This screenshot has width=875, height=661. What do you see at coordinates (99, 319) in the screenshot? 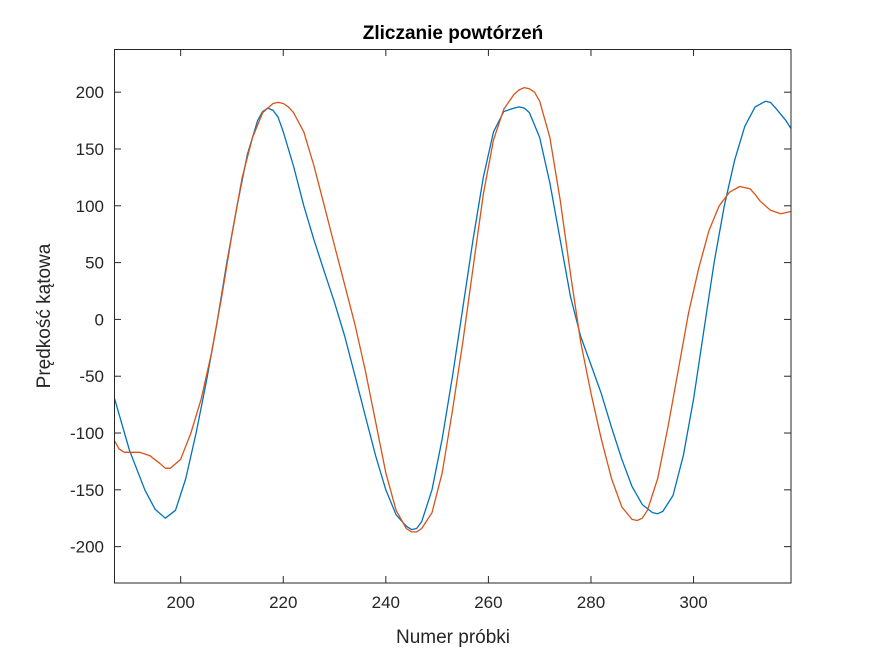
I see `y-tick-label: 0` at bounding box center [99, 319].